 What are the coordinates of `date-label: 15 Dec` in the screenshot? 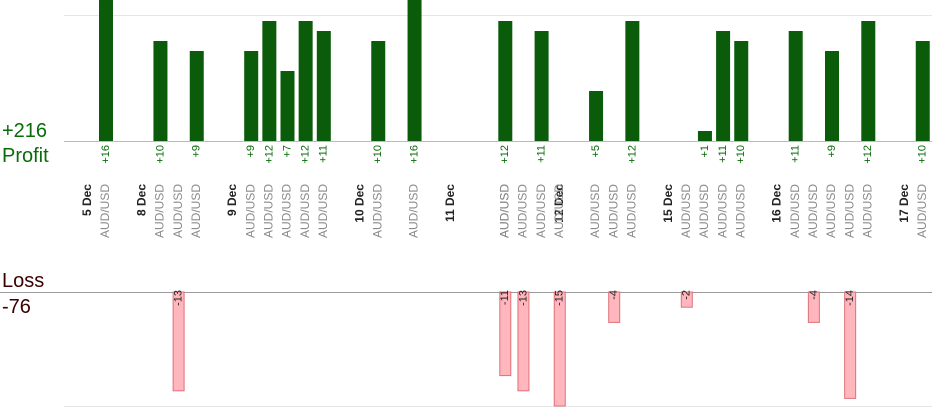 It's located at (668, 203).